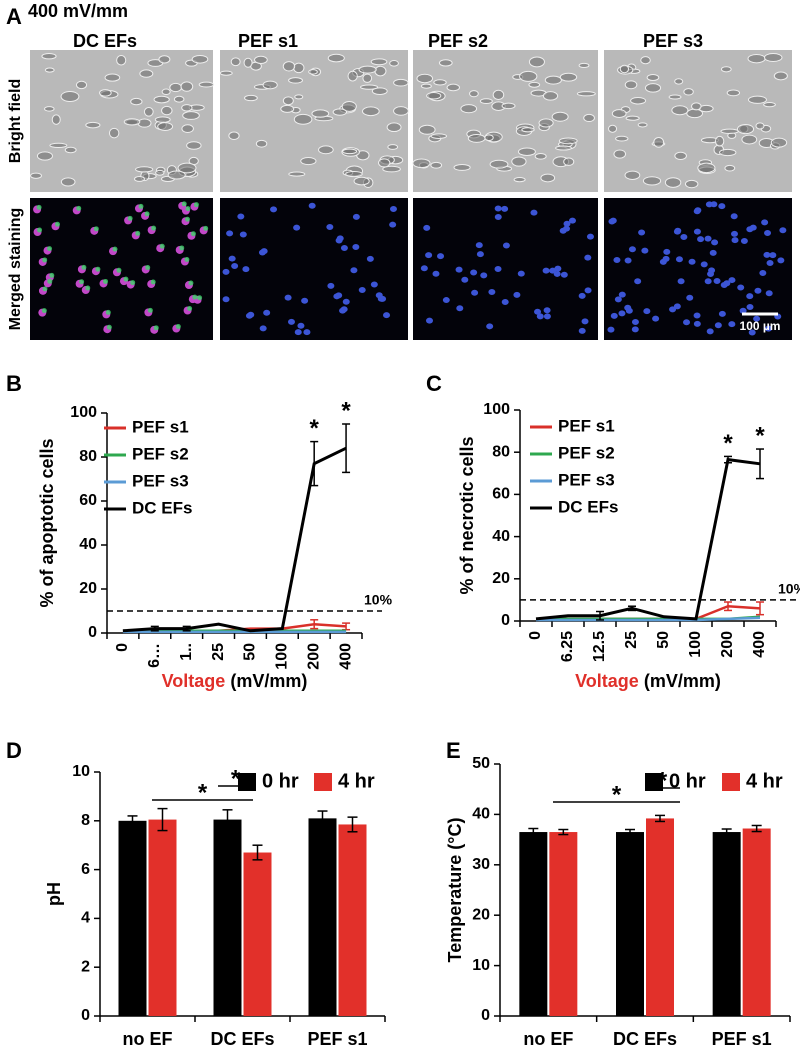 Image resolution: width=800 pixels, height=1054 pixels. What do you see at coordinates (218, 652) in the screenshot?
I see `x-tick-label: 25` at bounding box center [218, 652].